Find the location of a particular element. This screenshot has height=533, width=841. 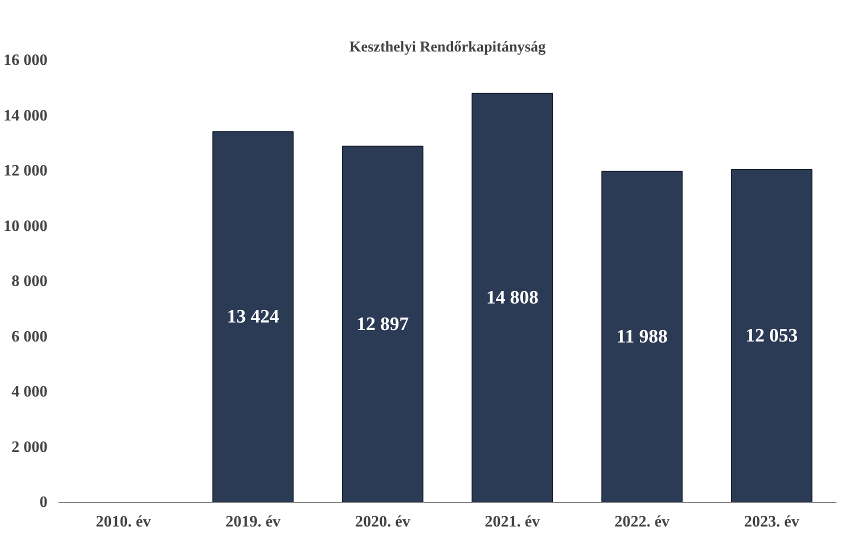

y-tick-label: 8 000 is located at coordinates (30, 281).